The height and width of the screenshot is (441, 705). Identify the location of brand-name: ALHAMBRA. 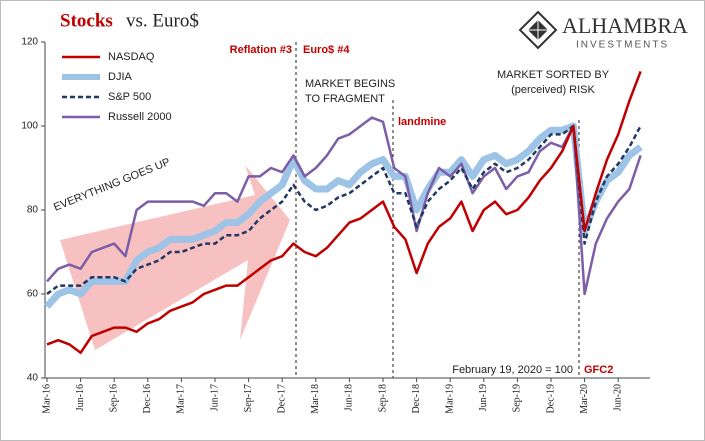
(625, 25).